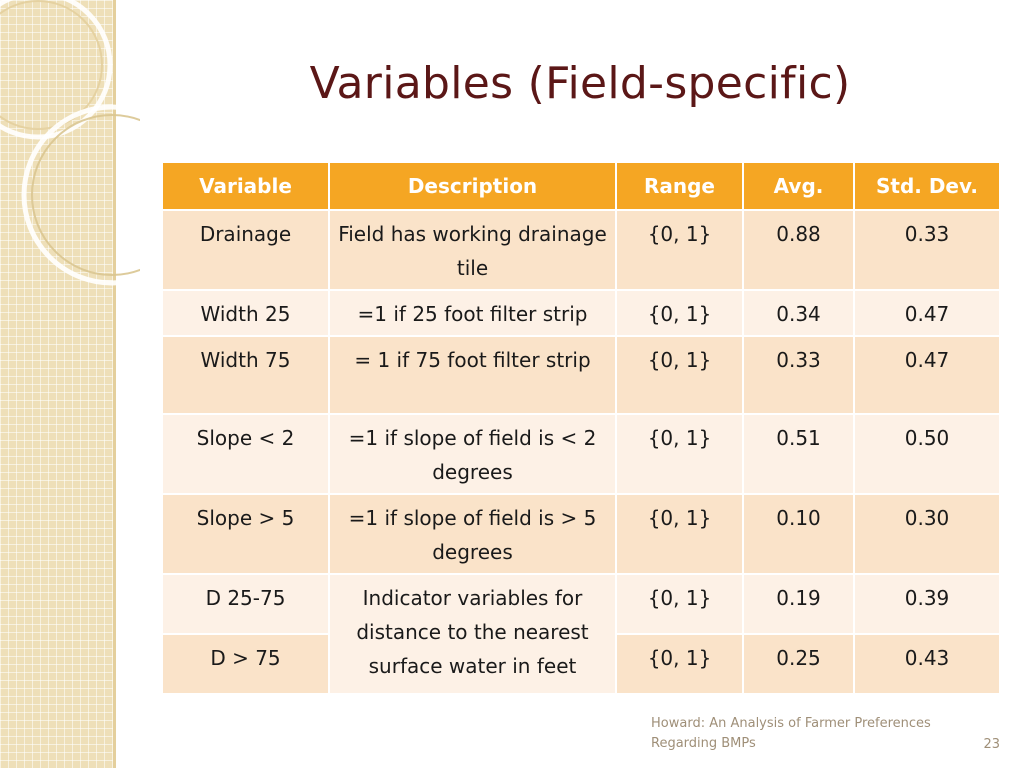  What do you see at coordinates (679, 186) in the screenshot?
I see `header-range: Range` at bounding box center [679, 186].